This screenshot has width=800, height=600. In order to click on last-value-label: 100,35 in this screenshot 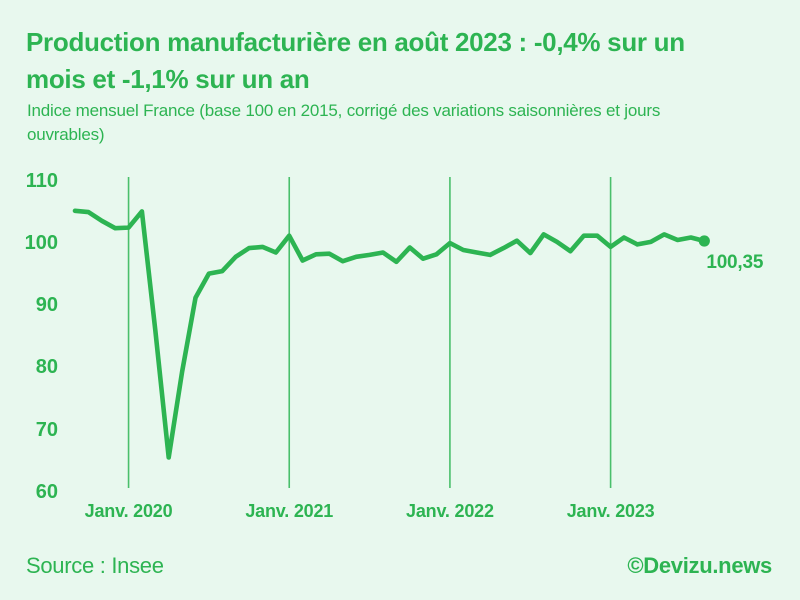, I will do `click(735, 262)`.